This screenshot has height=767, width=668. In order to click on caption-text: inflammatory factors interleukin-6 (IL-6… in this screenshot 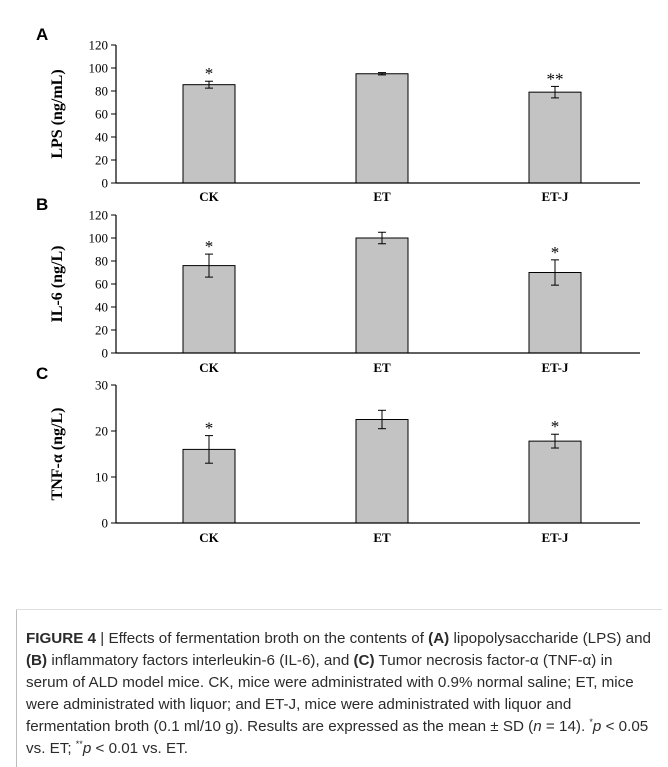, I will do `click(200, 660)`.